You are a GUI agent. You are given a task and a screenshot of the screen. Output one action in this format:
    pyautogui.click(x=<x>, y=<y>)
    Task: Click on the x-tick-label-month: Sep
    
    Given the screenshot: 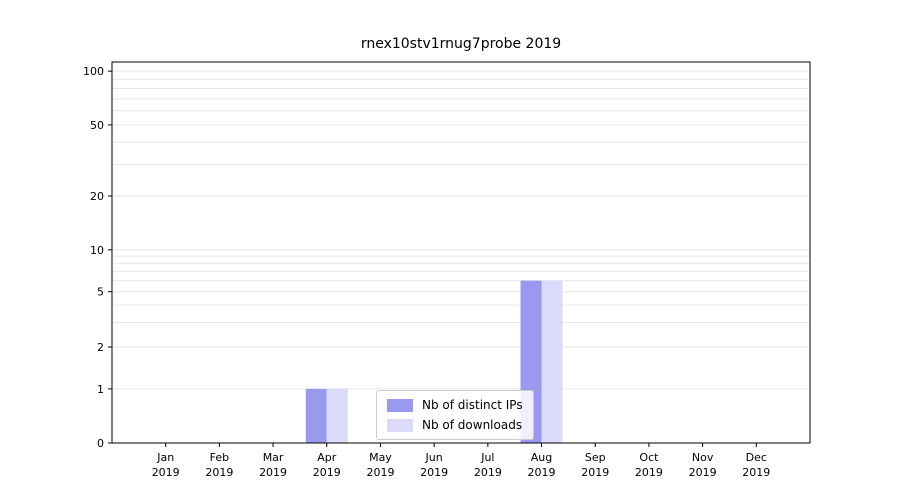 What is the action you would take?
    pyautogui.click(x=595, y=457)
    